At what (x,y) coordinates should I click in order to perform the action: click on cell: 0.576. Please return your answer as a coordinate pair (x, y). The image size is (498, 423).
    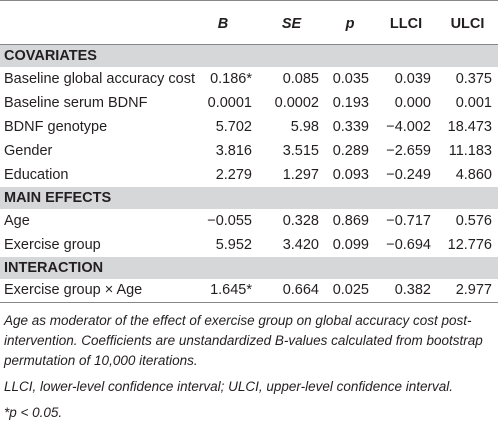
    Looking at the image, I should click on (473, 220).